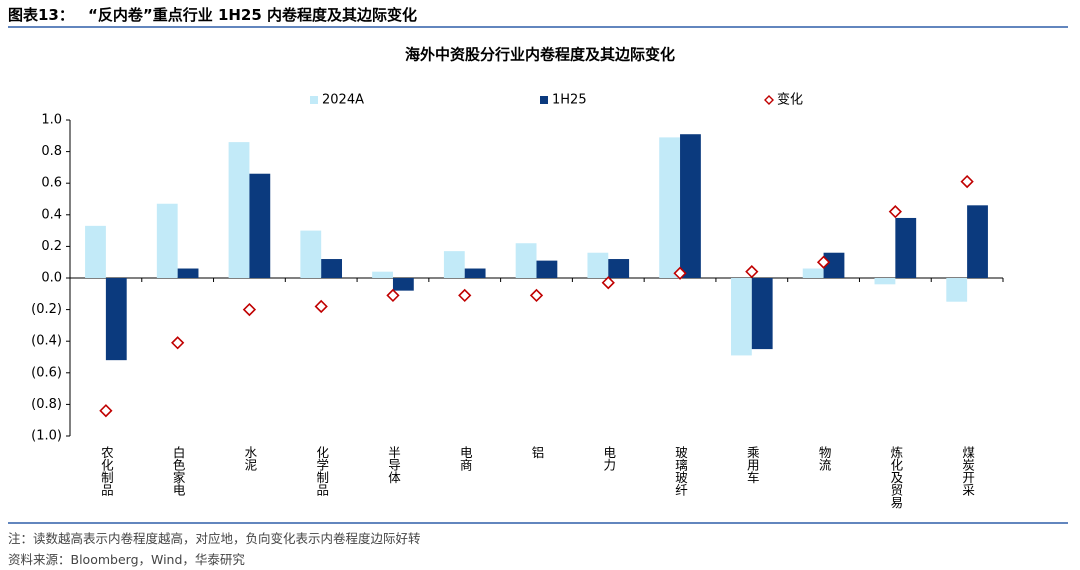 The width and height of the screenshot is (1080, 570). What do you see at coordinates (752, 465) in the screenshot?
I see `x-tick-label: 乘用车` at bounding box center [752, 465].